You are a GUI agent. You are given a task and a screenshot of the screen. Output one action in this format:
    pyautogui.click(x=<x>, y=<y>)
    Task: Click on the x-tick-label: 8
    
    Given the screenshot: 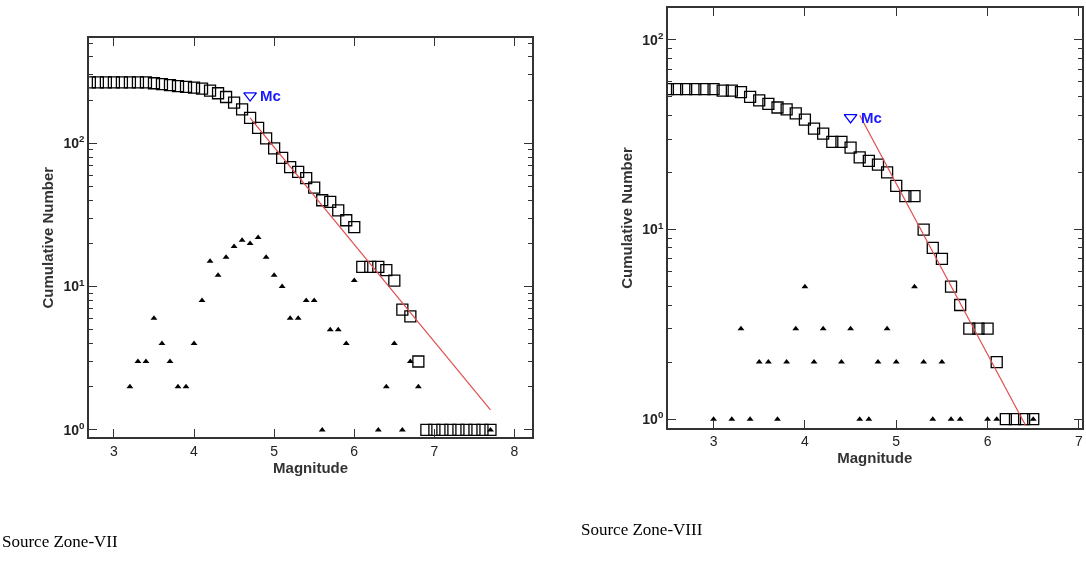 What is the action you would take?
    pyautogui.click(x=514, y=450)
    